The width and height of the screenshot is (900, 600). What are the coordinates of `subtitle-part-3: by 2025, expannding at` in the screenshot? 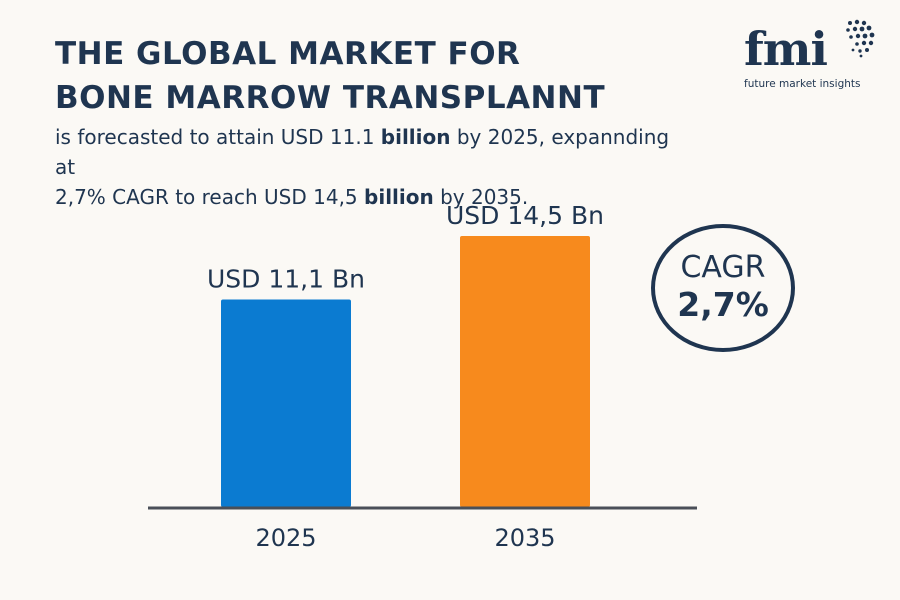 It's located at (362, 152).